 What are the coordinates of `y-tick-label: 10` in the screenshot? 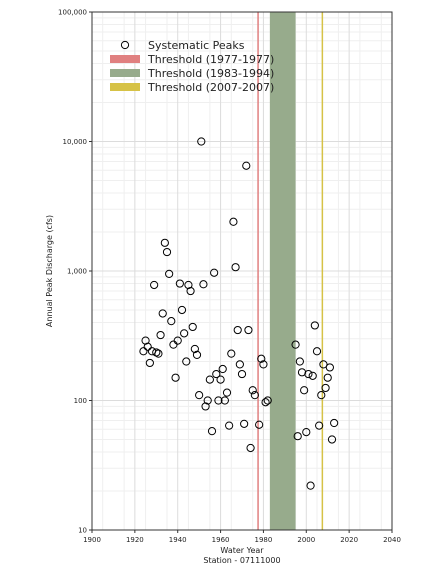 It's located at (82, 531).